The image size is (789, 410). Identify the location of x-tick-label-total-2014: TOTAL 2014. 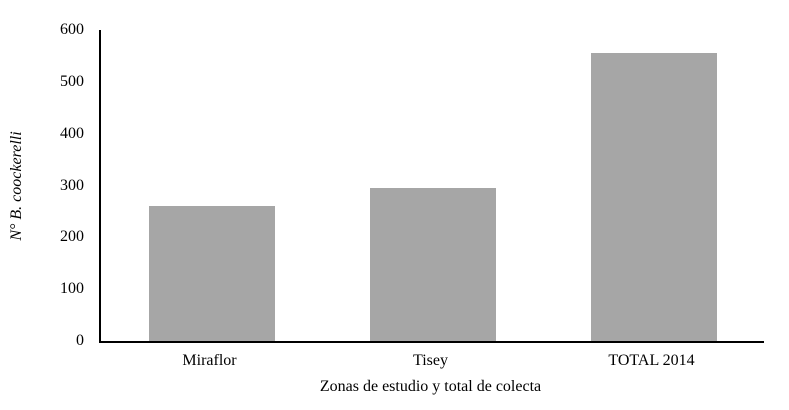
(651, 360).